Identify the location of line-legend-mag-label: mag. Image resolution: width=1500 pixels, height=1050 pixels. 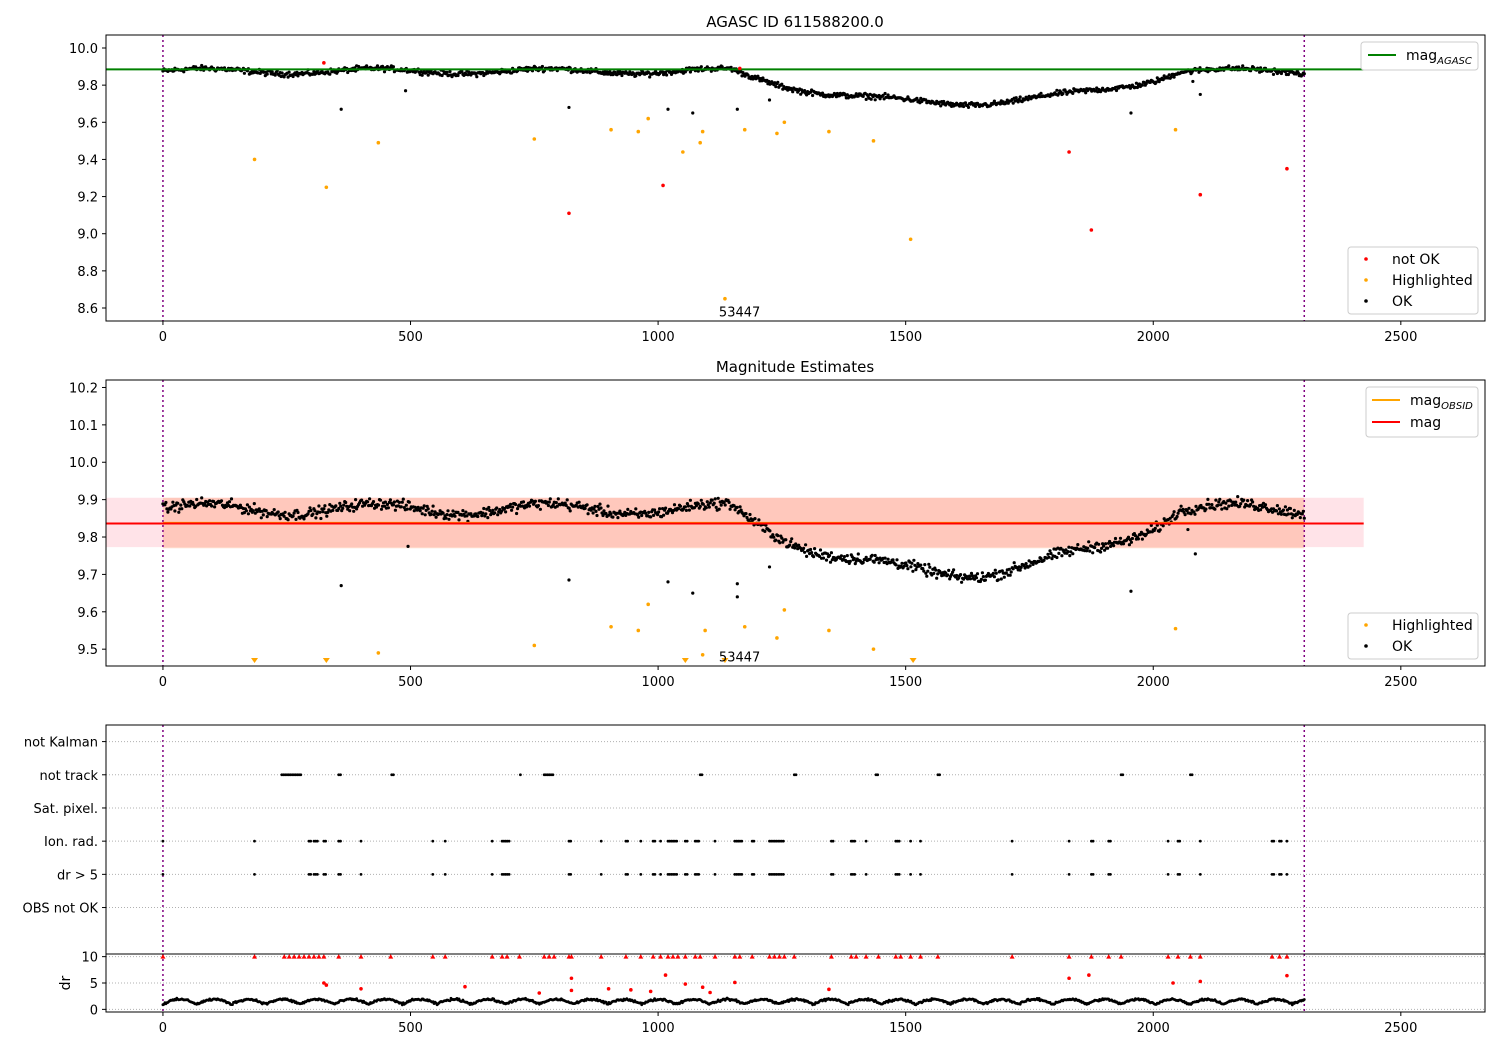
(1425, 423).